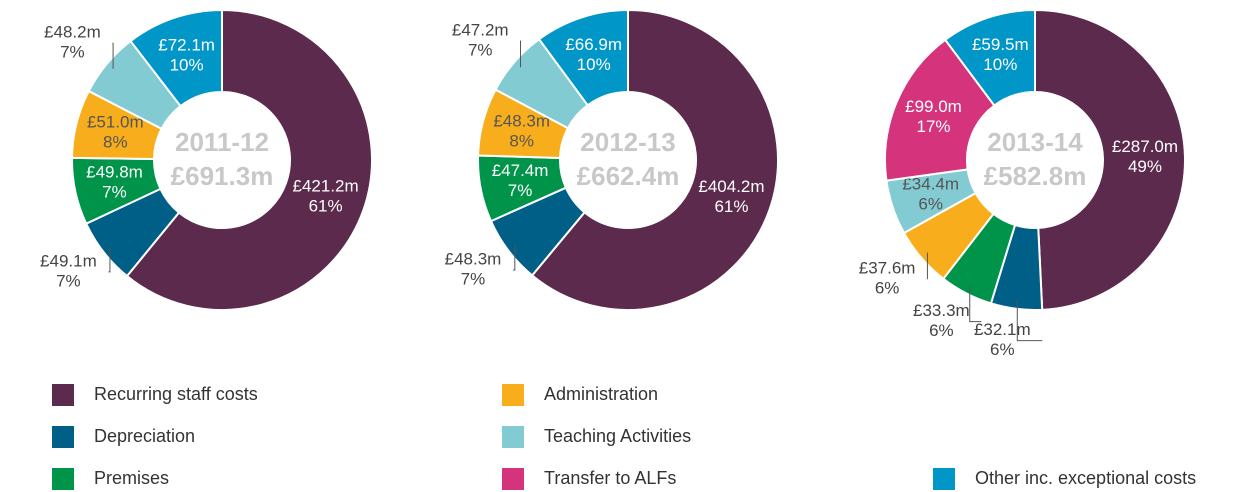  Describe the element at coordinates (520, 170) in the screenshot. I see `value-label: £47.4m` at that location.